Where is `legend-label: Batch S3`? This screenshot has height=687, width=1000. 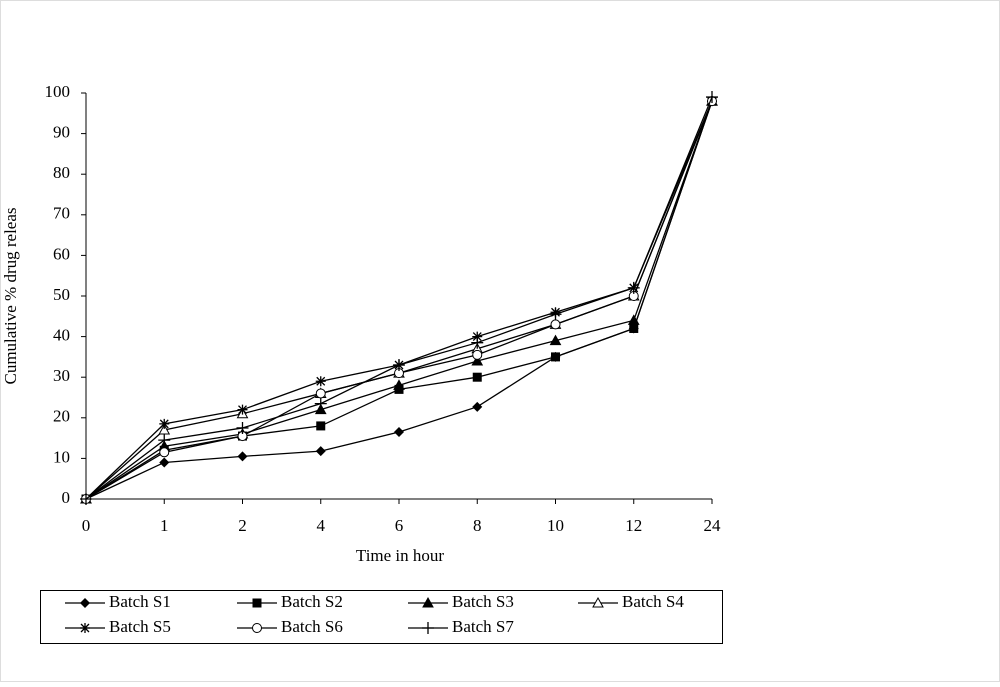 legend-label: Batch S3 is located at coordinates (483, 601).